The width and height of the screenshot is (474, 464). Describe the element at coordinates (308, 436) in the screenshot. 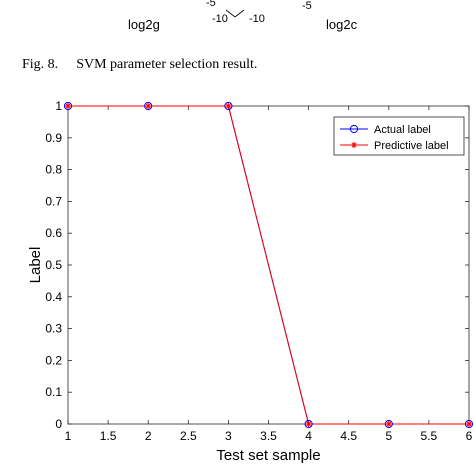

I see `x-tick-label: 4` at that location.